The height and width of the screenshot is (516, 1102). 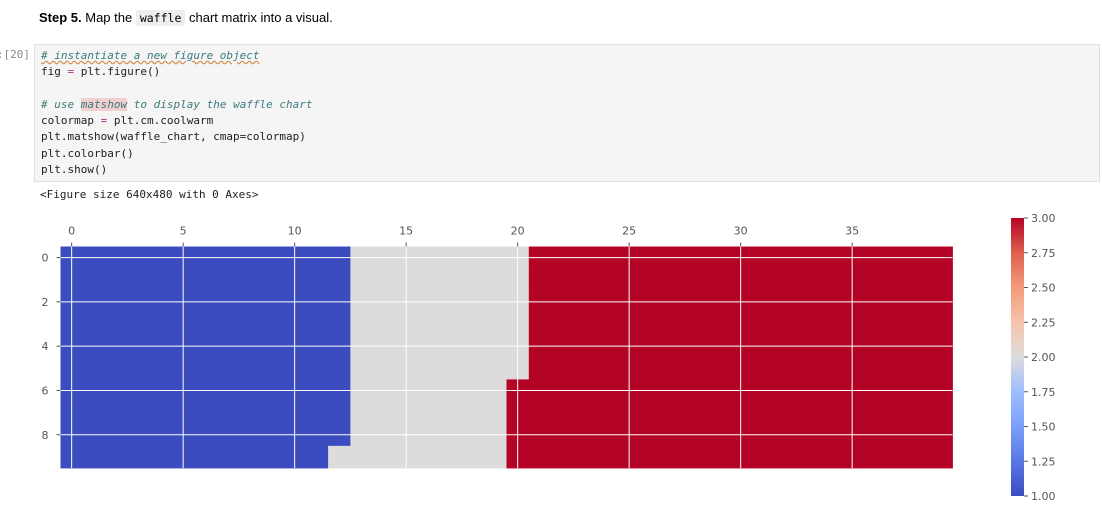 I want to click on code-comment-2a: # use, so click(x=61, y=104).